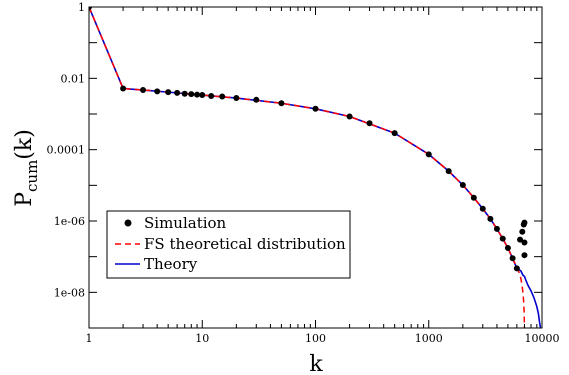 This screenshot has height=375, width=569. What do you see at coordinates (185, 223) in the screenshot?
I see `legend-simulation-label: Simulation` at bounding box center [185, 223].